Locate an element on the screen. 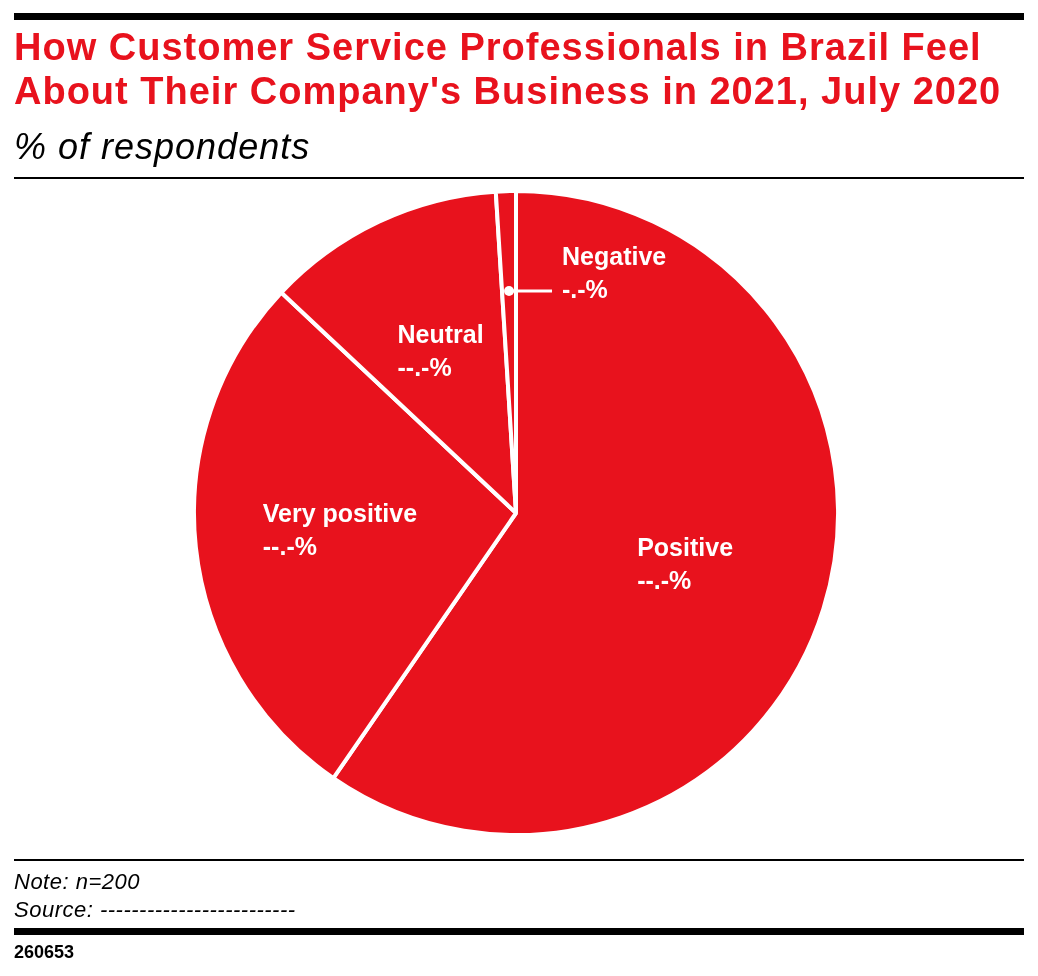 This screenshot has height=976, width=1038. source-note: Source: ------------------------- is located at coordinates (155, 910).